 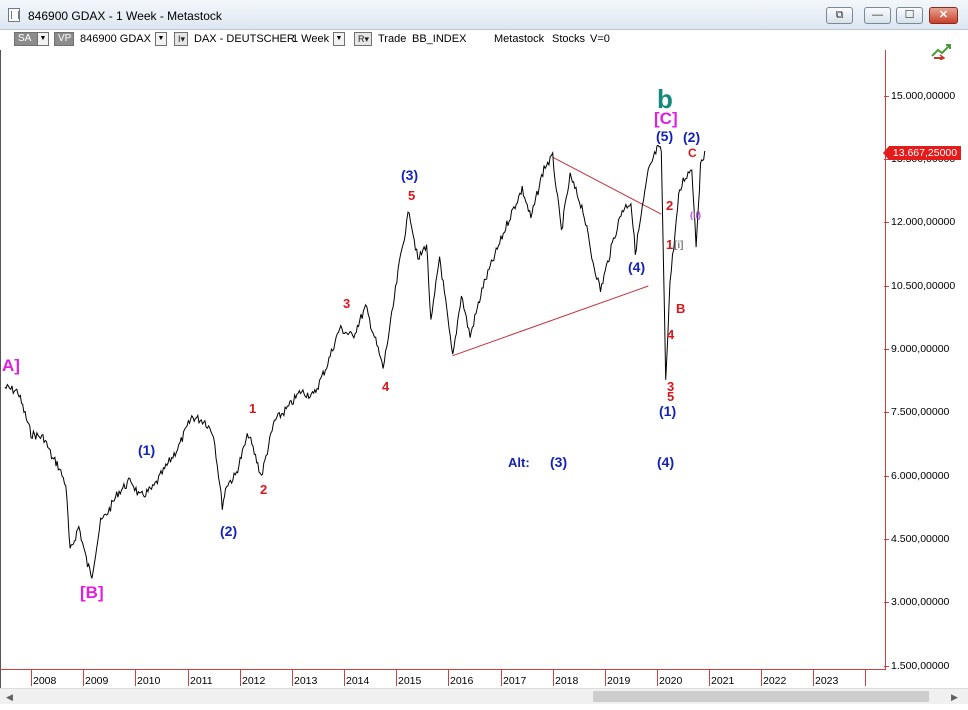 What do you see at coordinates (943, 15) in the screenshot?
I see `close-button: ✕` at bounding box center [943, 15].